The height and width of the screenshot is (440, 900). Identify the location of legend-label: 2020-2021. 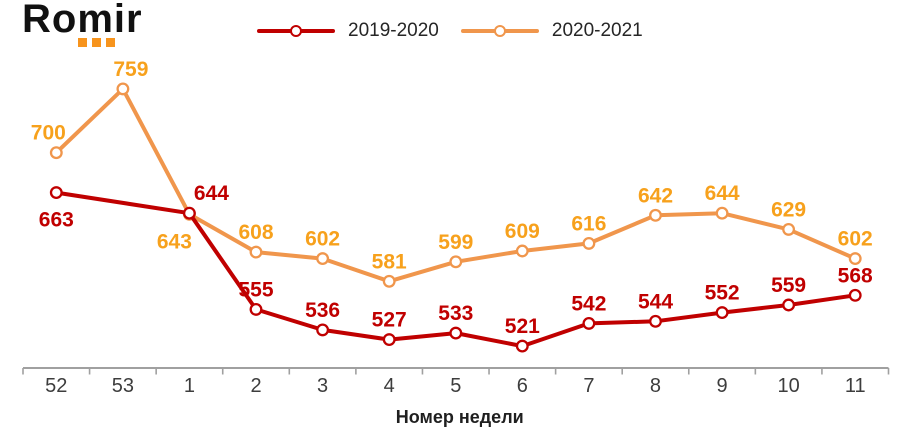
(597, 30).